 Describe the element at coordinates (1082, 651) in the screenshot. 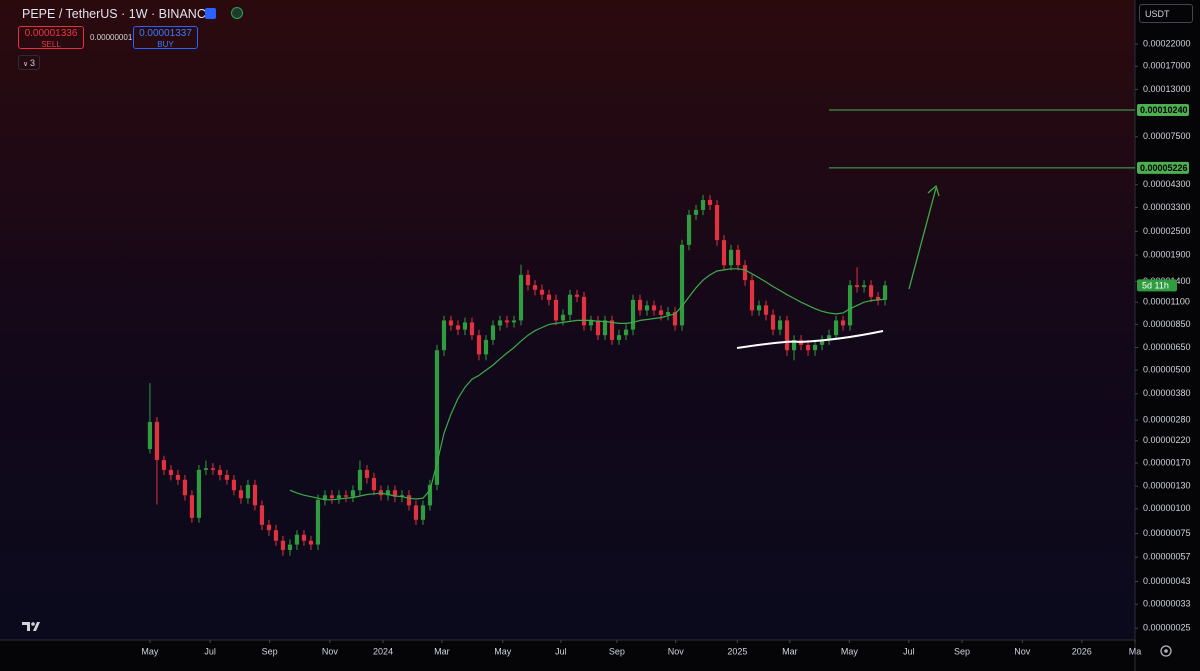

I see `x-tick-label: 2026` at that location.